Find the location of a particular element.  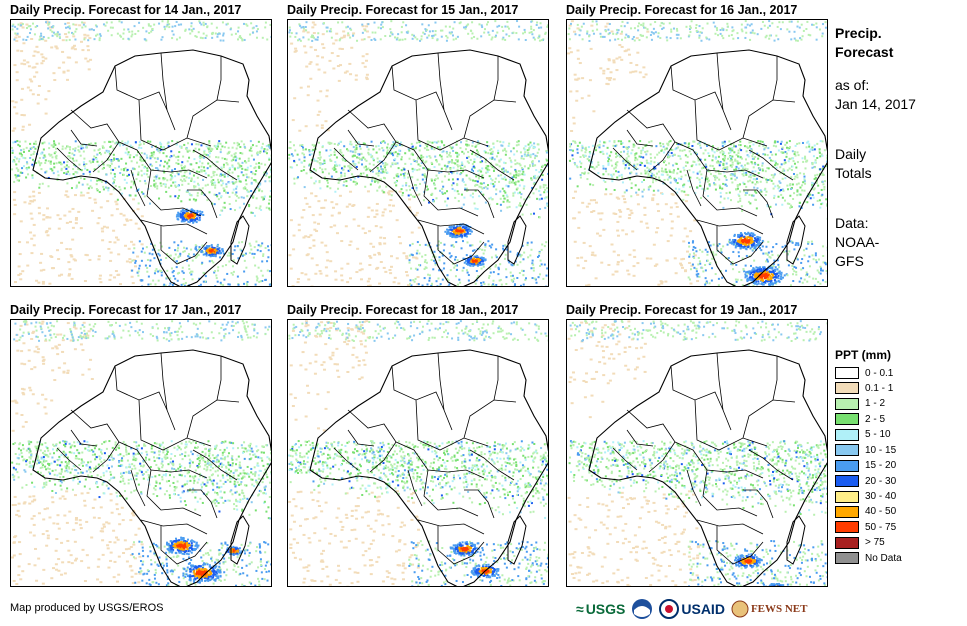

legend-row: 2 - 5 is located at coordinates (868, 419).